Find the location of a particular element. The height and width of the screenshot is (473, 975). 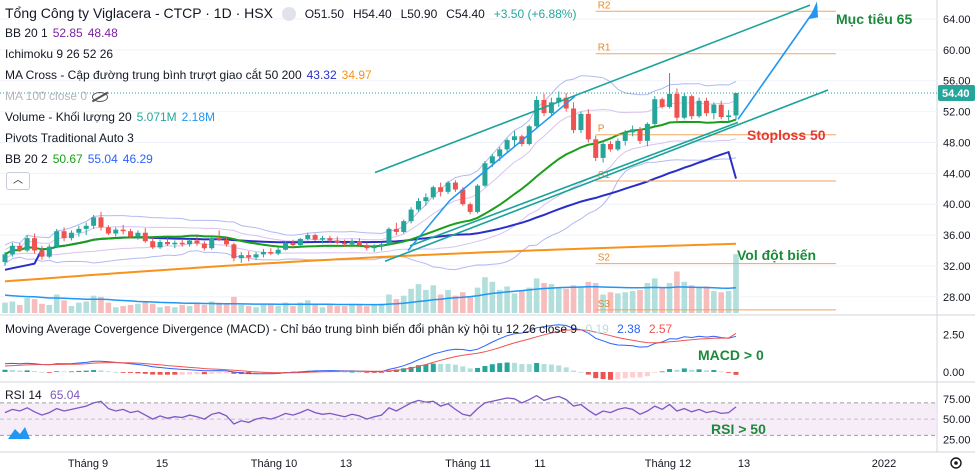

indicator-label: MA 100 close 0 is located at coordinates (46, 96).